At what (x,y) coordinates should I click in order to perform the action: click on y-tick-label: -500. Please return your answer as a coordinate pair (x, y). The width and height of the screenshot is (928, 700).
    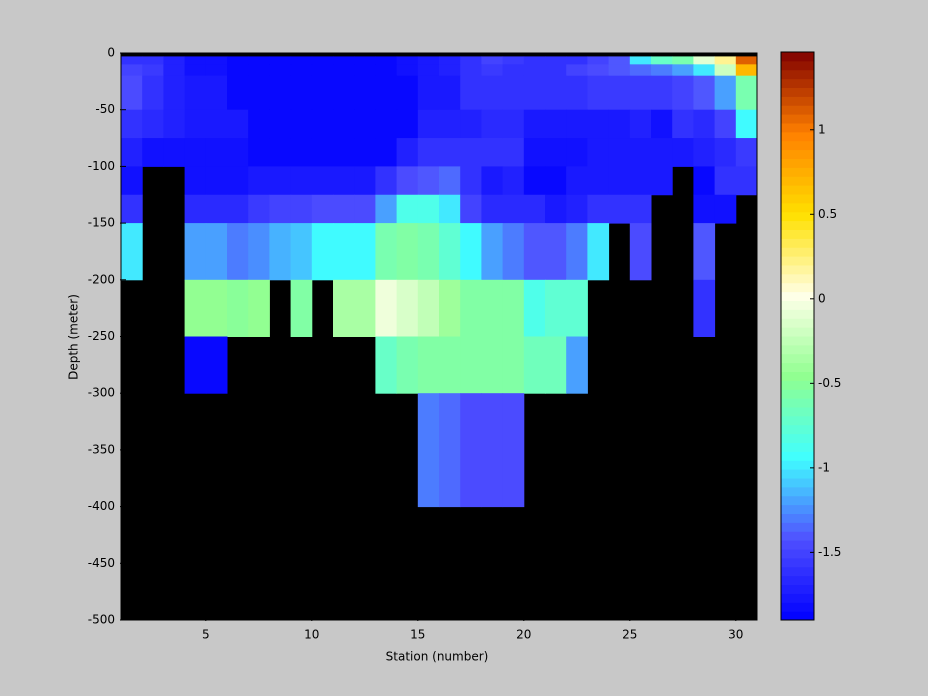
    Looking at the image, I should click on (101, 620).